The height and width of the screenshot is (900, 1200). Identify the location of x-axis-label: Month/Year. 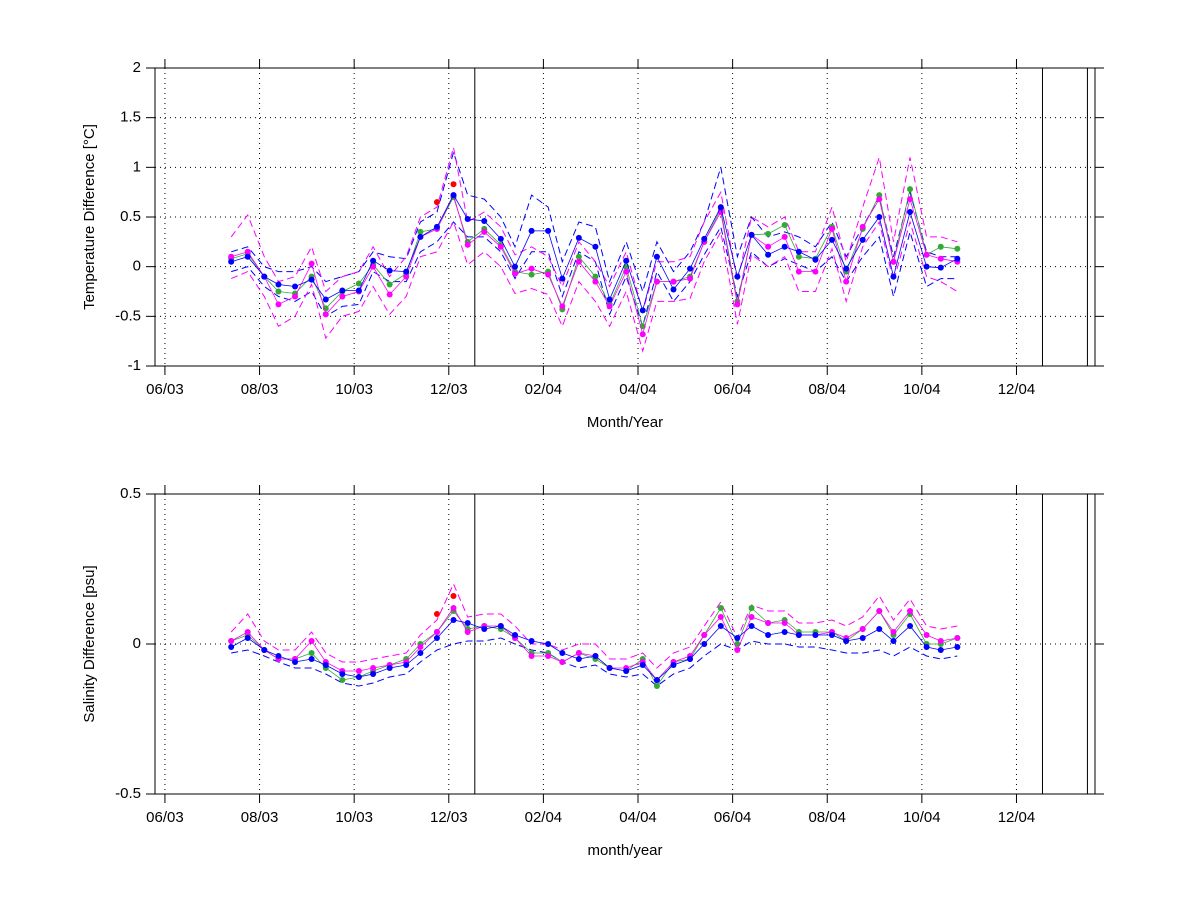
(625, 422).